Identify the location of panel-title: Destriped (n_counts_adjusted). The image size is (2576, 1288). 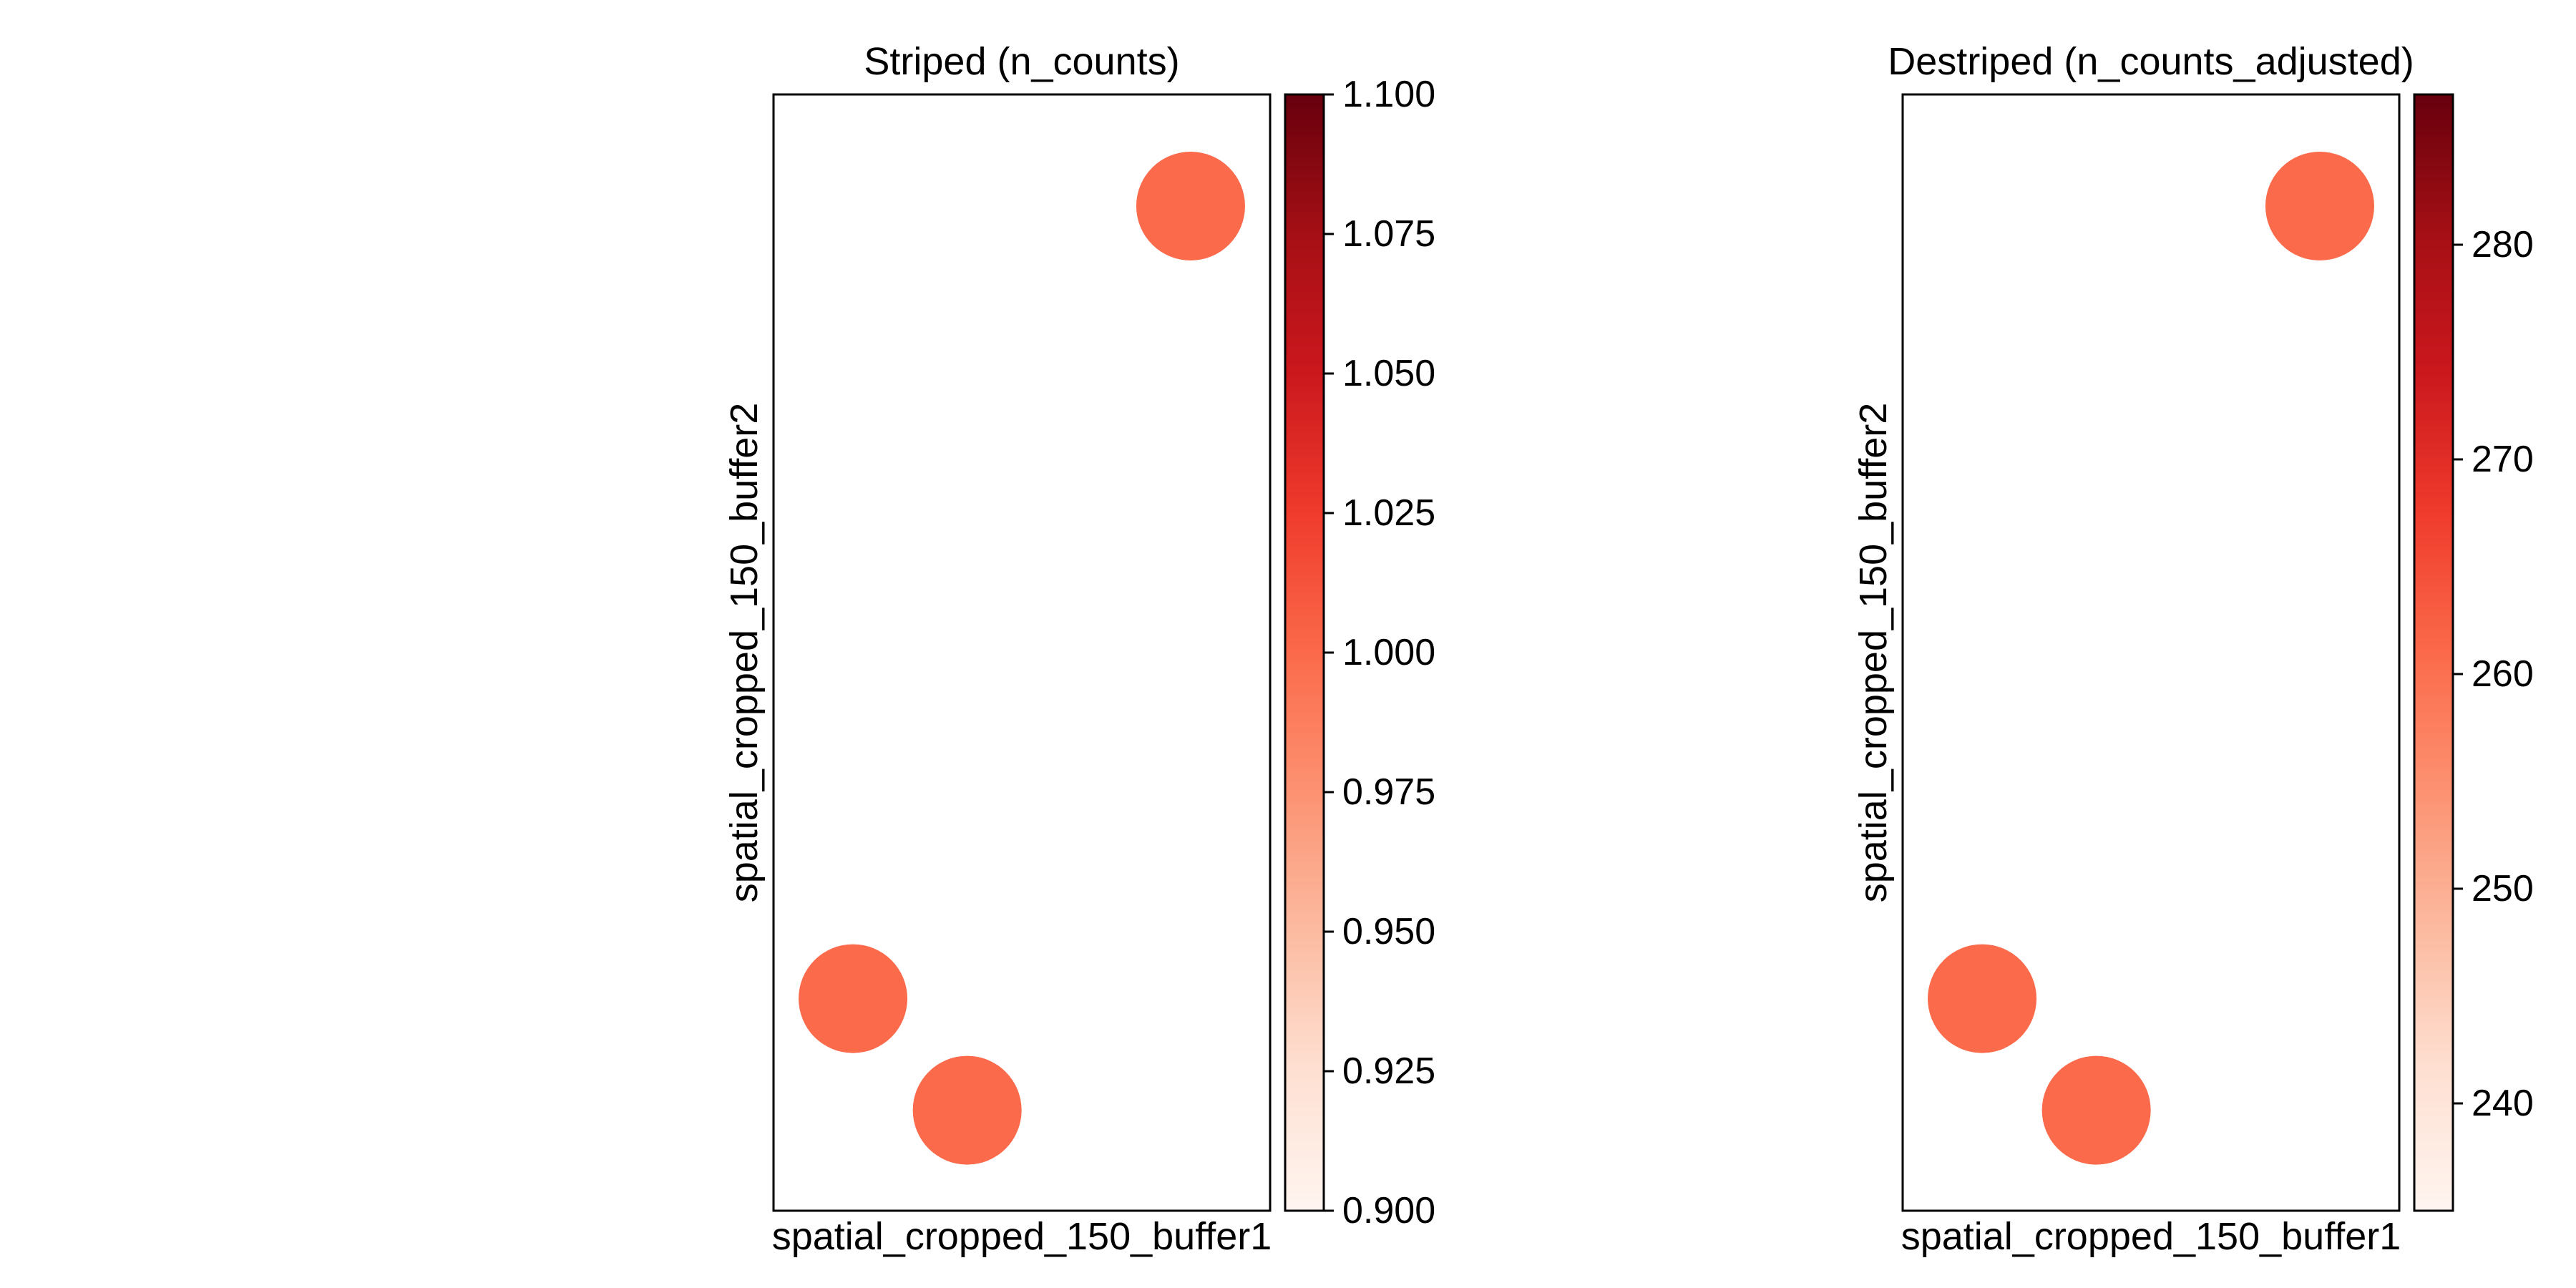
(2151, 61).